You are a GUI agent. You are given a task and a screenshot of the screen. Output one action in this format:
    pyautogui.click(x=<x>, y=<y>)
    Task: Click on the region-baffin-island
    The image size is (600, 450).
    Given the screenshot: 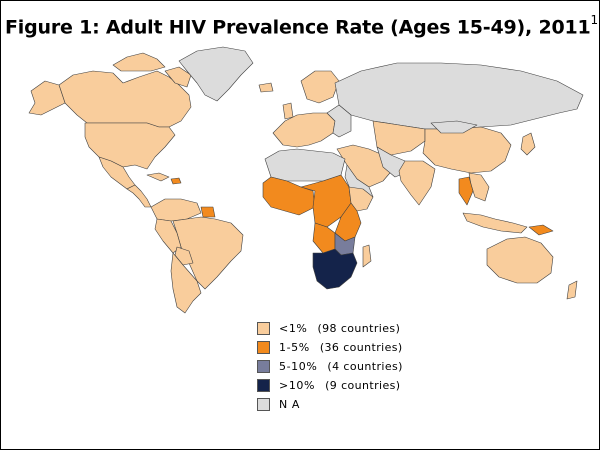 What is the action you would take?
    pyautogui.click(x=178, y=77)
    